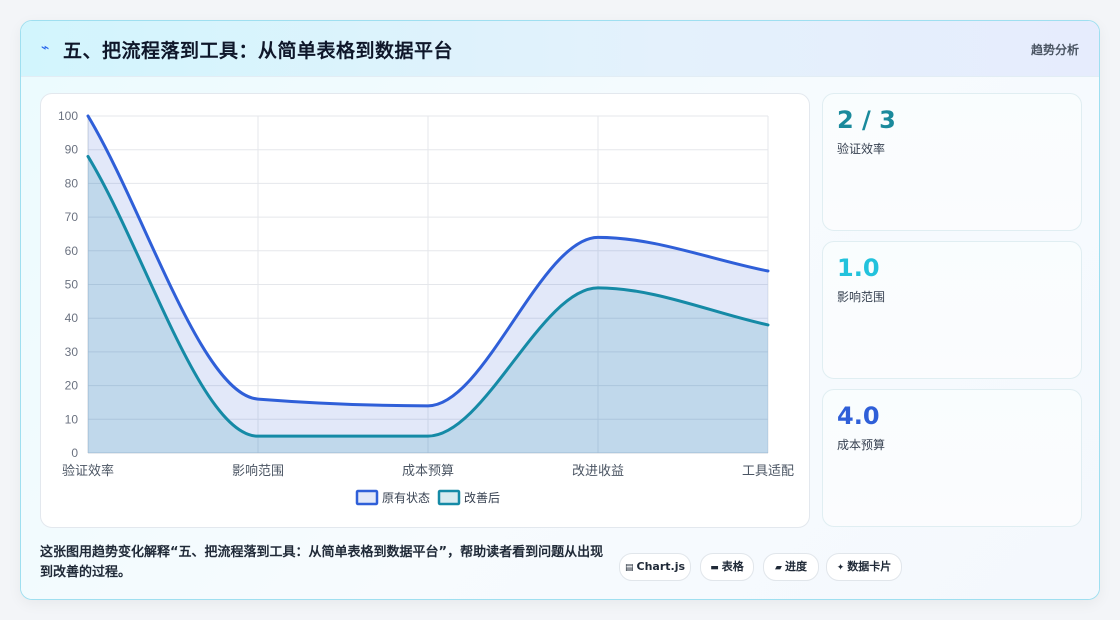 The image size is (1120, 620). I want to click on sparkle-icon: ✦, so click(840, 568).